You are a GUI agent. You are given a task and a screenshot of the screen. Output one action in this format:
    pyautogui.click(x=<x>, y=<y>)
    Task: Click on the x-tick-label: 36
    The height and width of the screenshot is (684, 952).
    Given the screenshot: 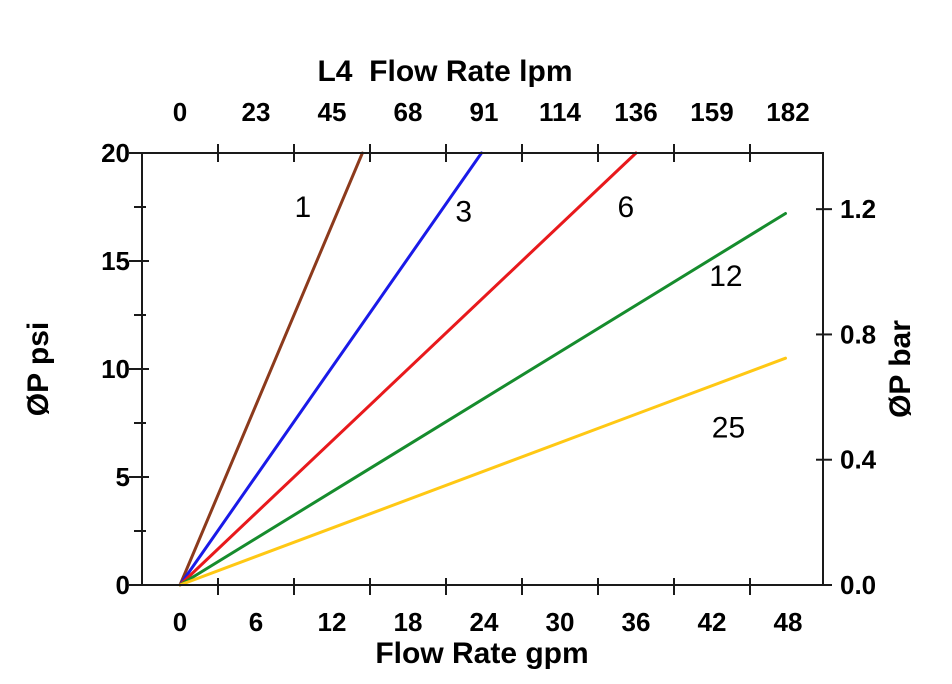 What is the action you would take?
    pyautogui.click(x=636, y=622)
    